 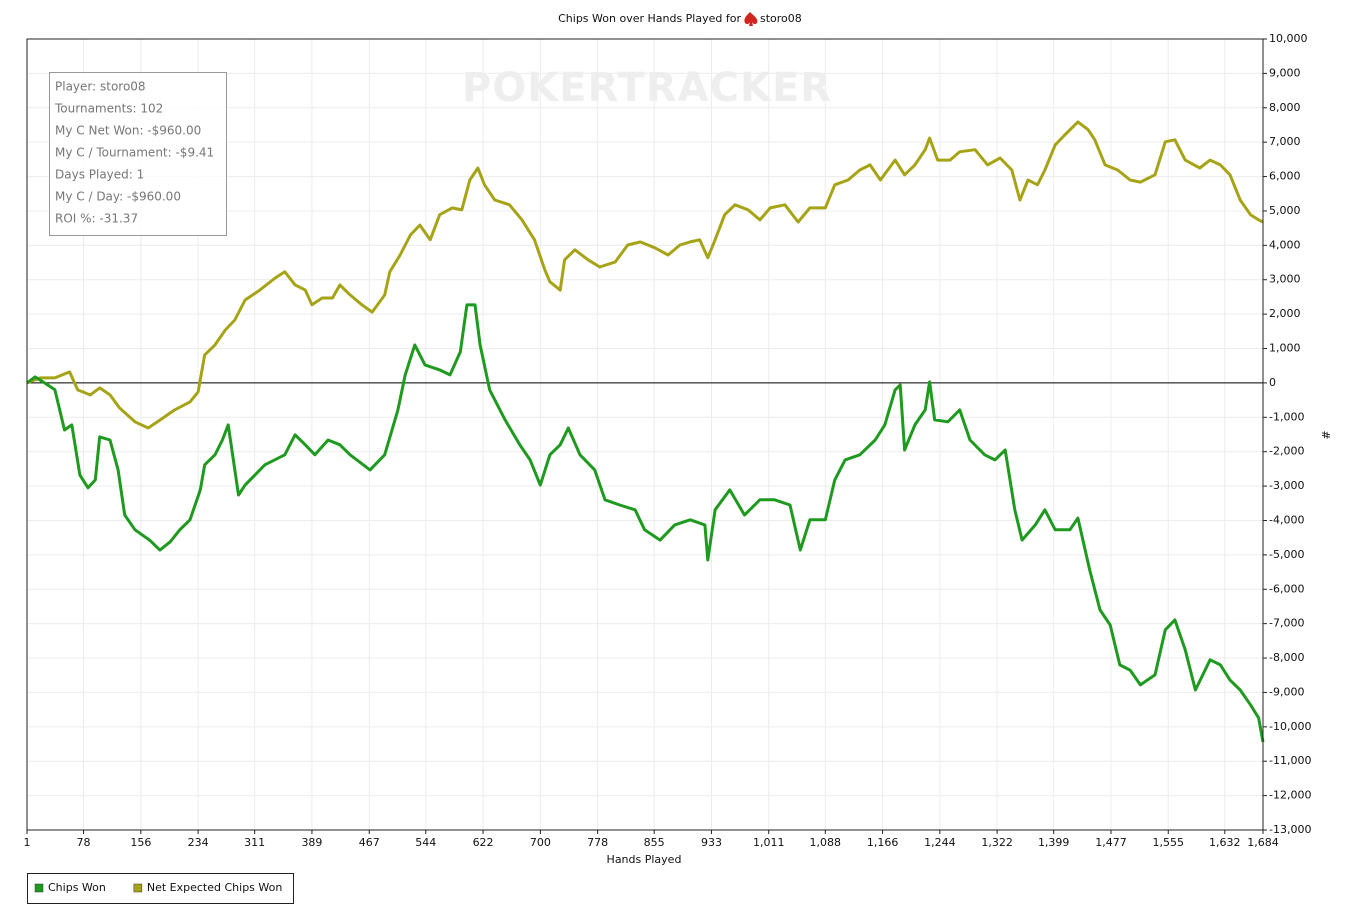 What do you see at coordinates (1290, 760) in the screenshot?
I see `y-tick-label: -11,000` at bounding box center [1290, 760].